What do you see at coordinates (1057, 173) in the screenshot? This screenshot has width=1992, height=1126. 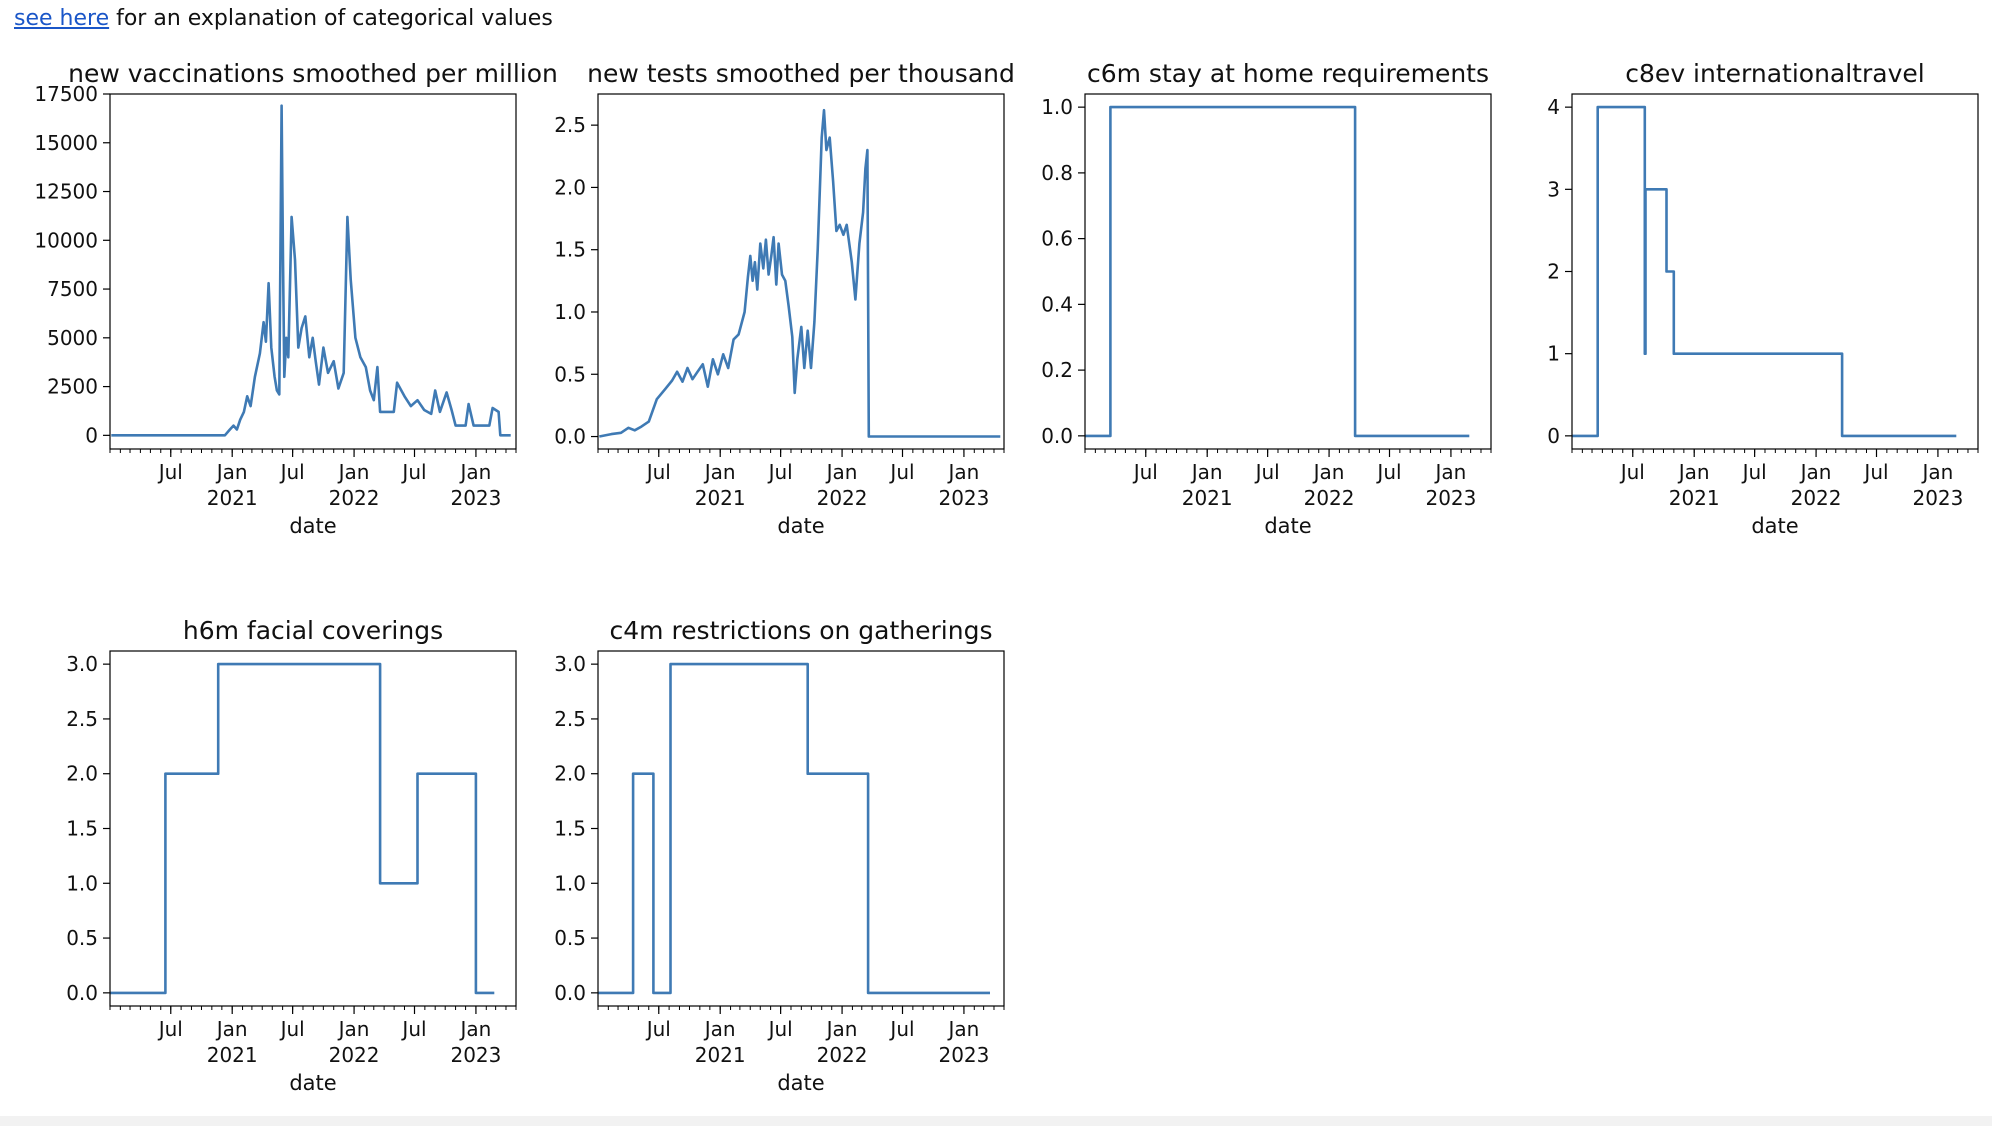 I see `y-tick-label: 0.8` at bounding box center [1057, 173].